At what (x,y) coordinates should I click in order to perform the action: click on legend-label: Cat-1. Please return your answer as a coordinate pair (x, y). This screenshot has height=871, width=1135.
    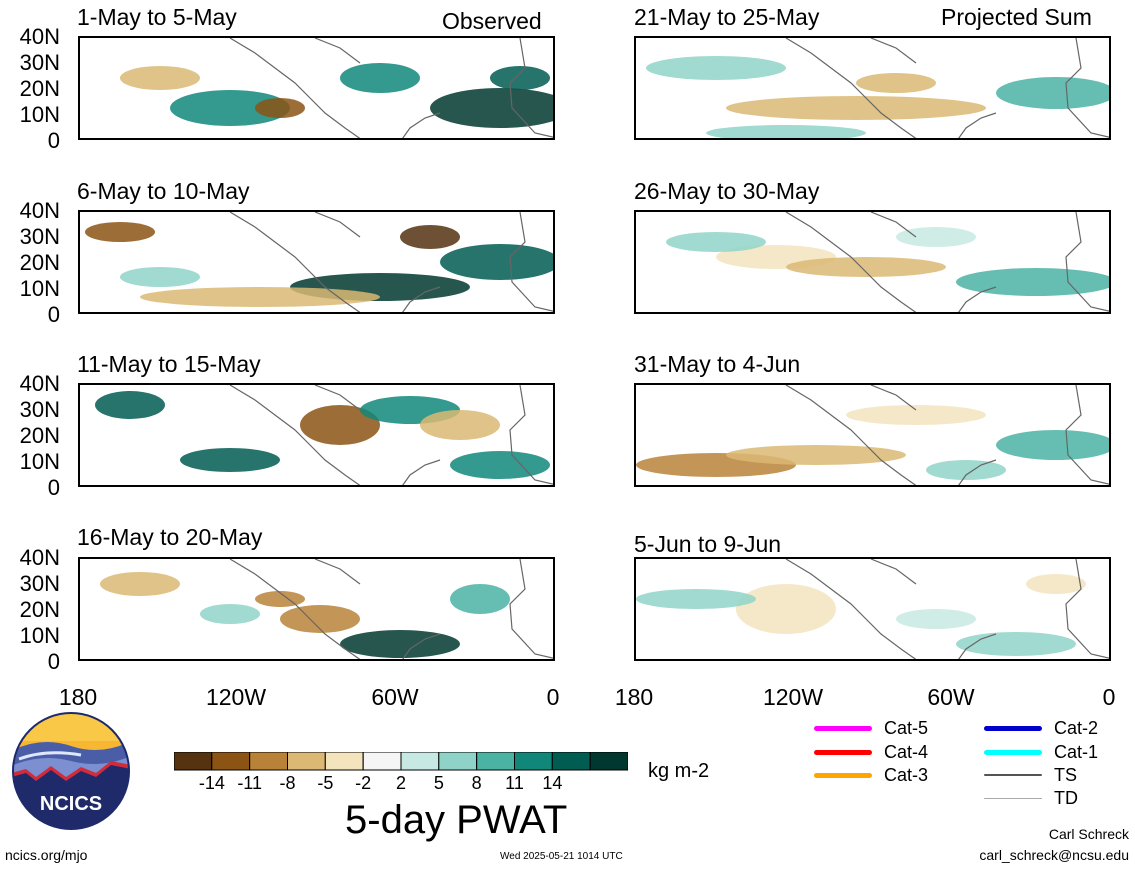
    Looking at the image, I should click on (1076, 751).